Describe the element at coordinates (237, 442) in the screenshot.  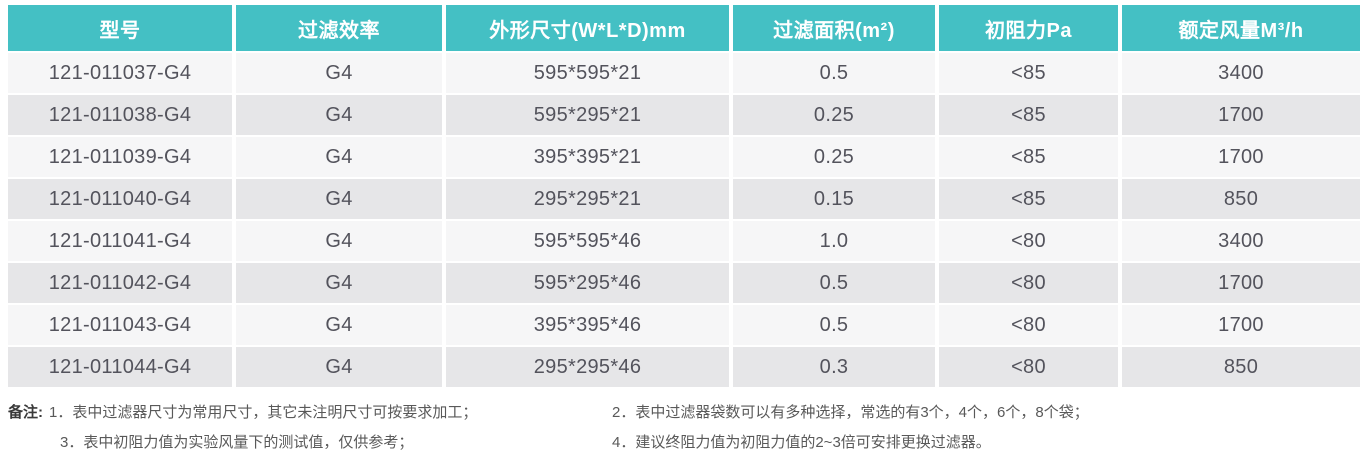
I see `note-item-3: 3．表中初阻力值为实验风量下的测试值，仅供参考；` at that location.